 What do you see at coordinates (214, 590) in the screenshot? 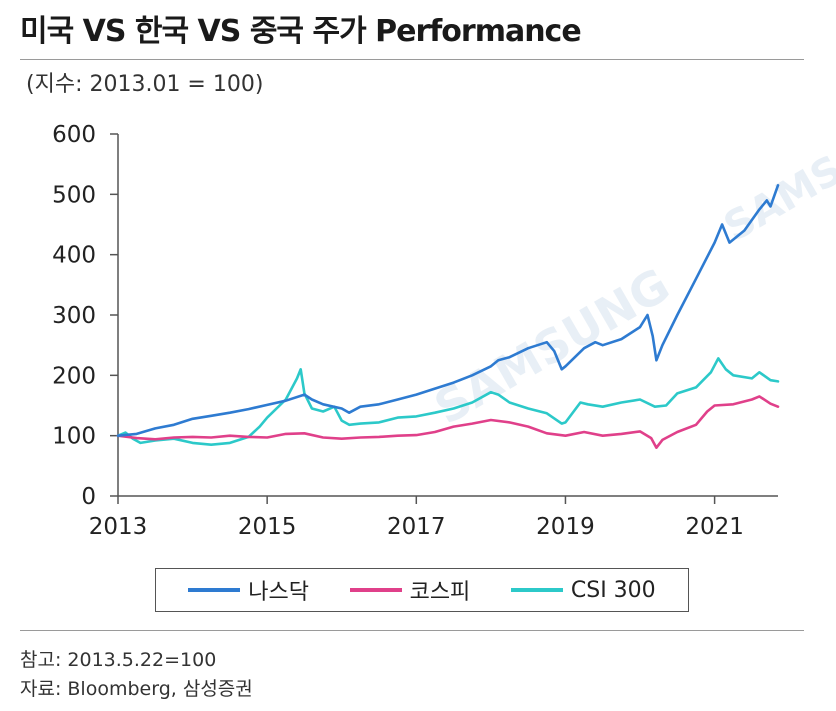
I see `legend-swatch-nasdaq` at bounding box center [214, 590].